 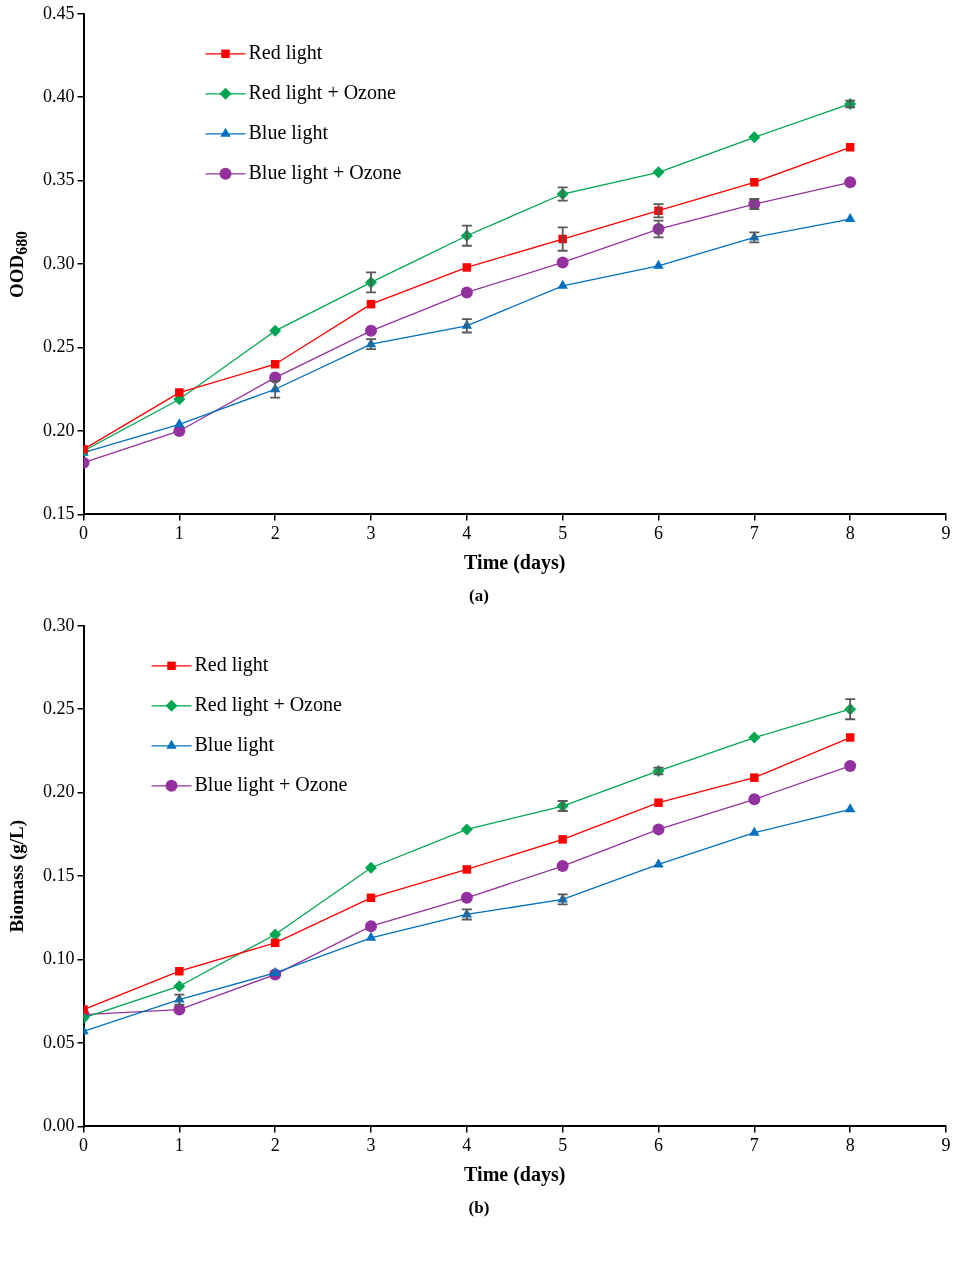 What do you see at coordinates (479, 596) in the screenshot?
I see `text: (a)` at bounding box center [479, 596].